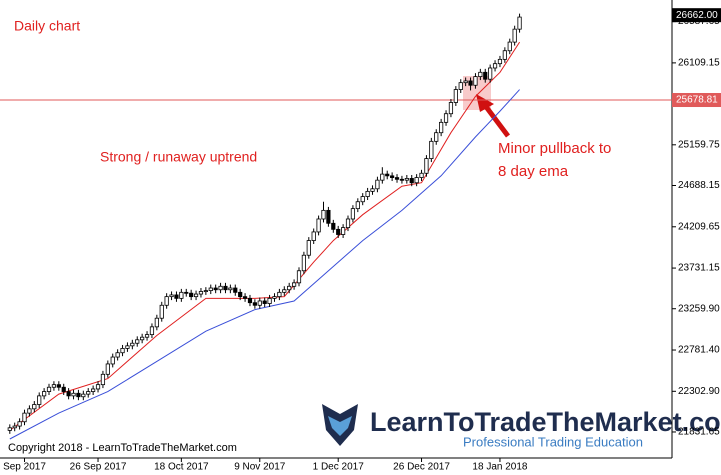 This screenshot has height=475, width=721. I want to click on y-tick-label: 24209.65, so click(699, 226).